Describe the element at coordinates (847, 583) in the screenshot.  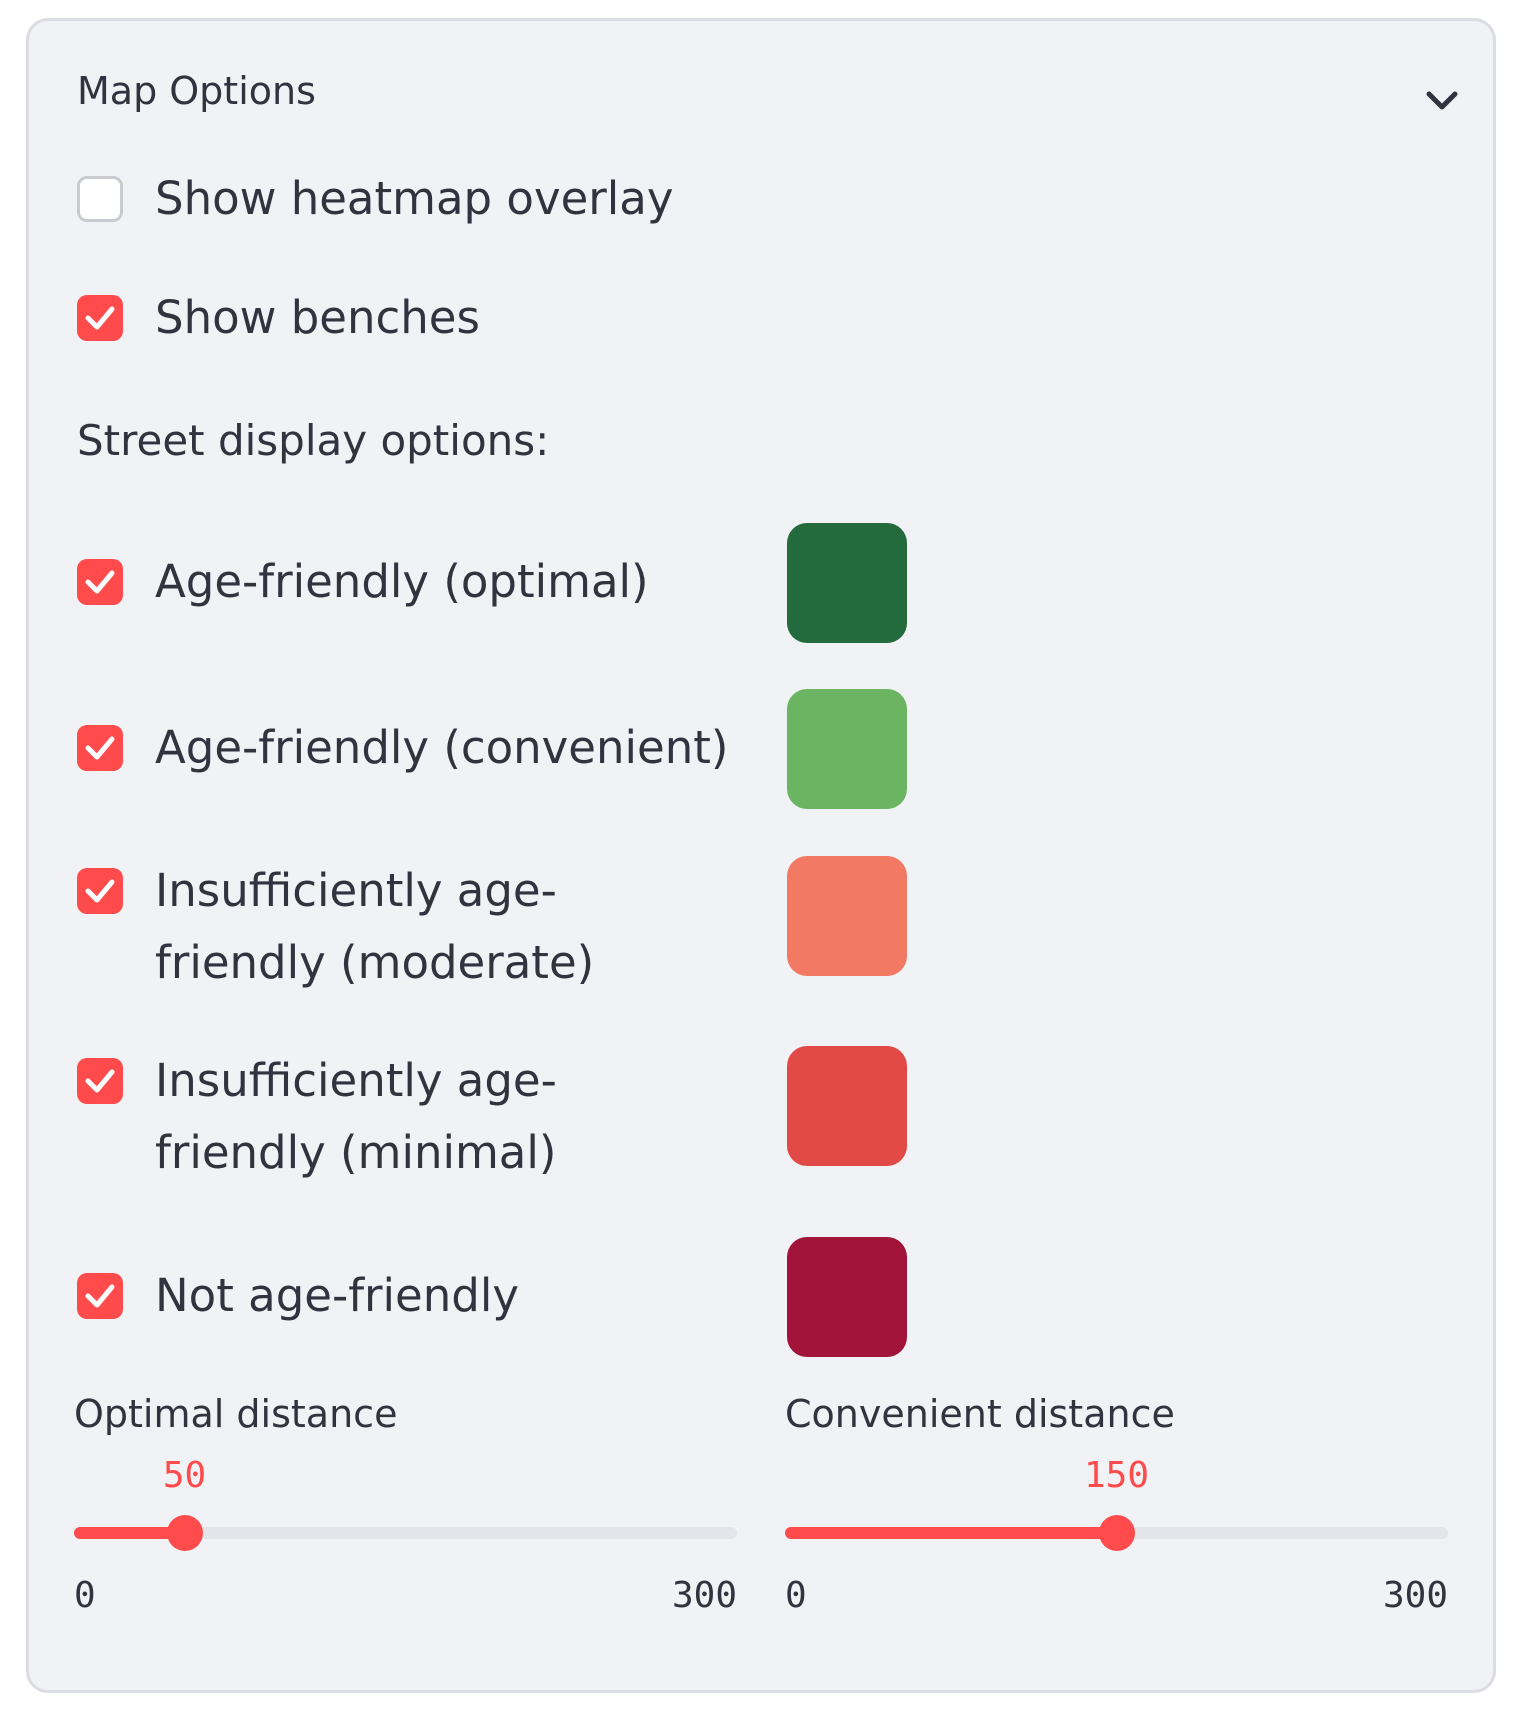
I see `color-swatch-optimal` at that location.